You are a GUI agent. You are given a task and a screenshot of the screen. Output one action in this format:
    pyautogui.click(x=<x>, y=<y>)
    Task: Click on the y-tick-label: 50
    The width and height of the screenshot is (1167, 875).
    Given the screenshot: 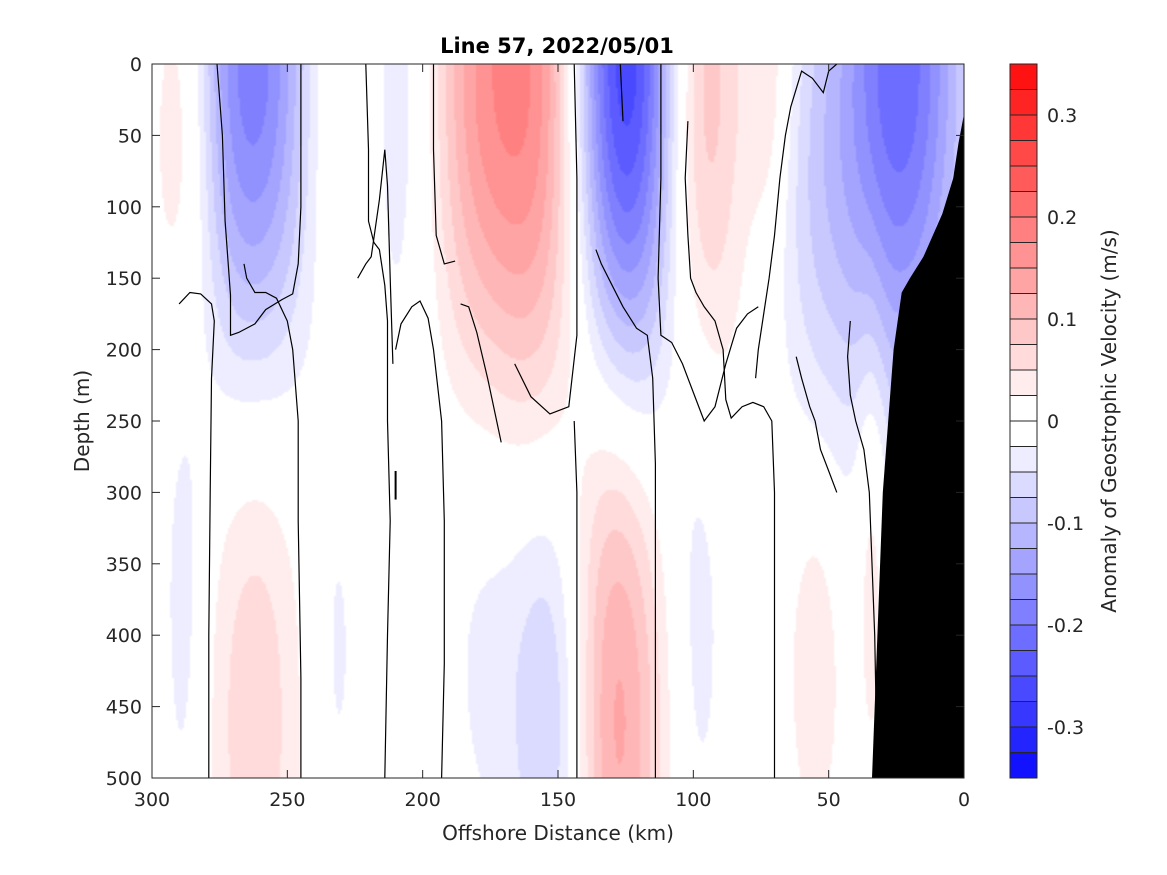 What is the action you would take?
    pyautogui.click(x=130, y=136)
    